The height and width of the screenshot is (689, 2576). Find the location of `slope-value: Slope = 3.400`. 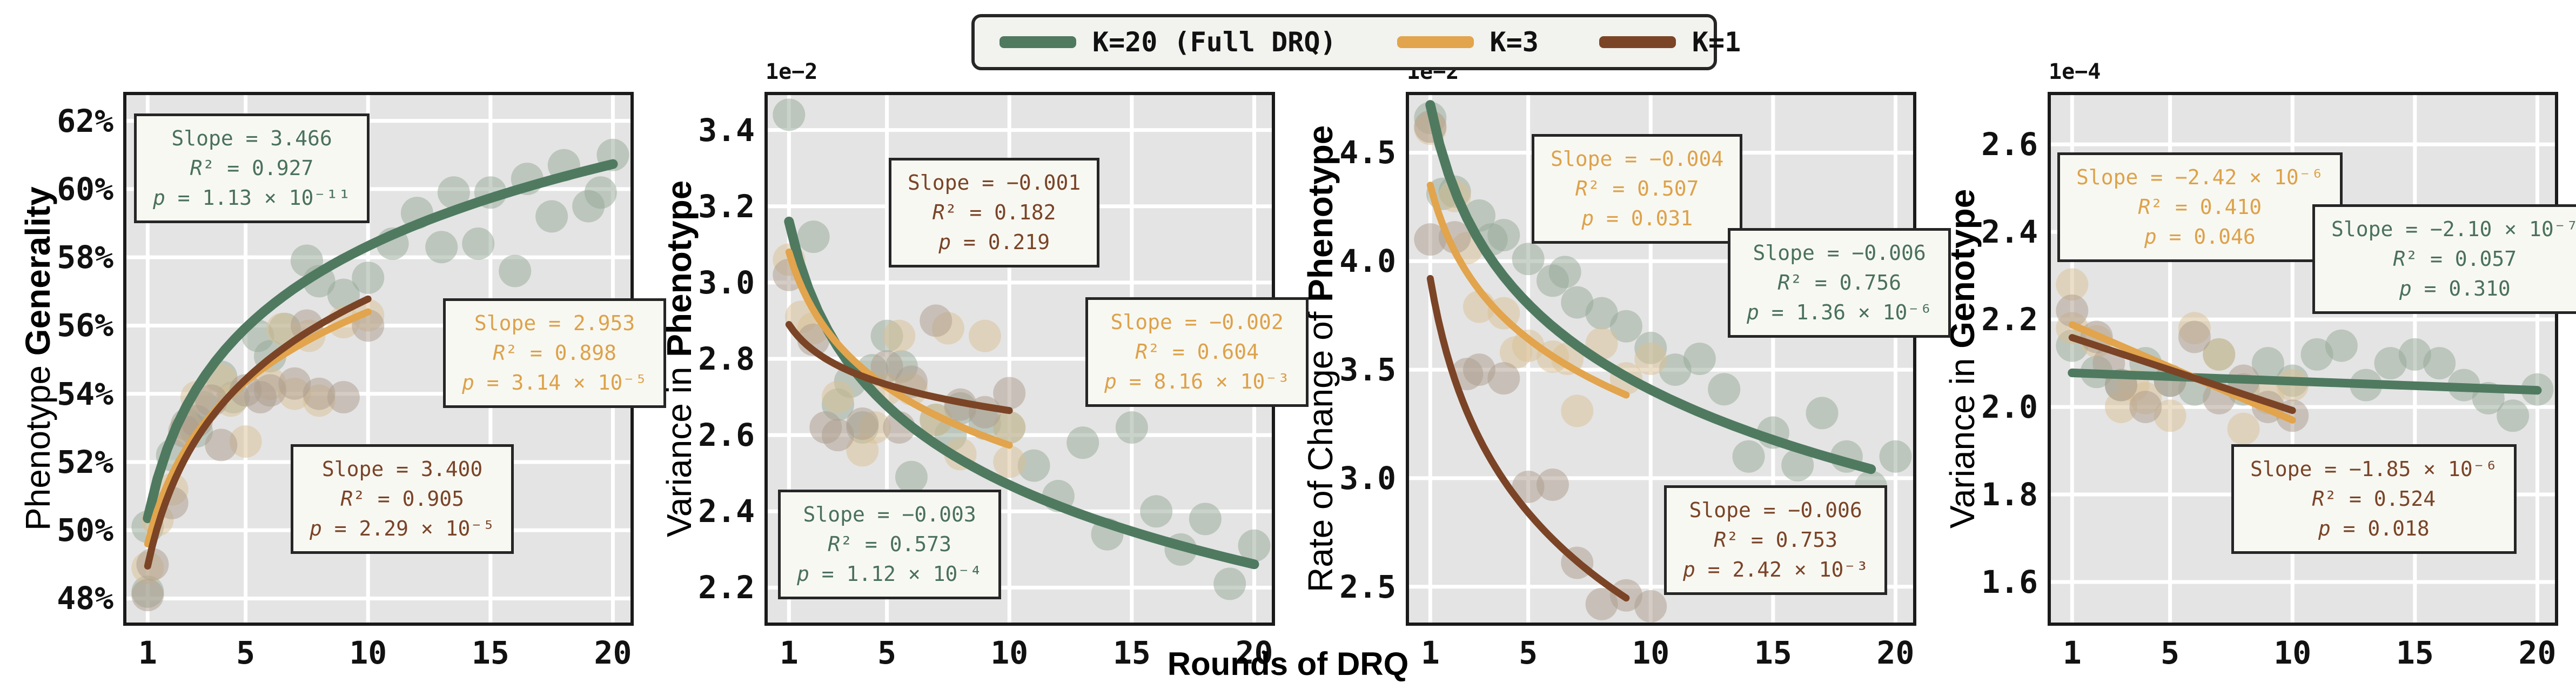

slope-value: Slope = 3.400 is located at coordinates (402, 469).